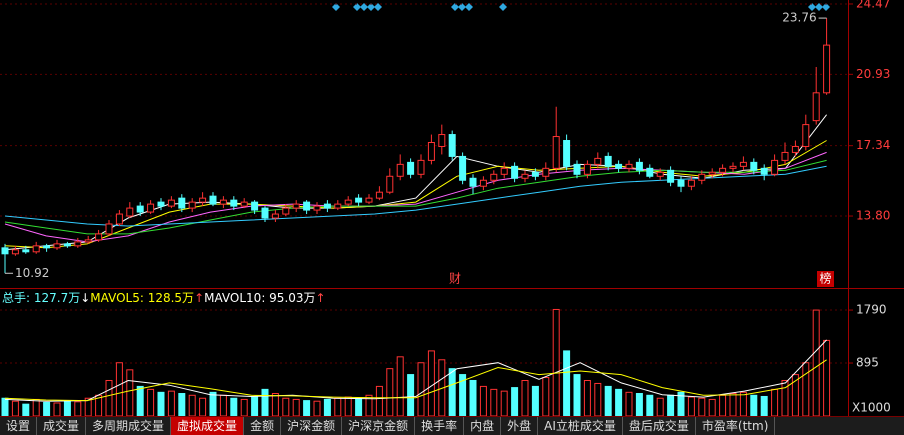 This screenshot has height=435, width=904. I want to click on tab: 设置, so click(19, 426).